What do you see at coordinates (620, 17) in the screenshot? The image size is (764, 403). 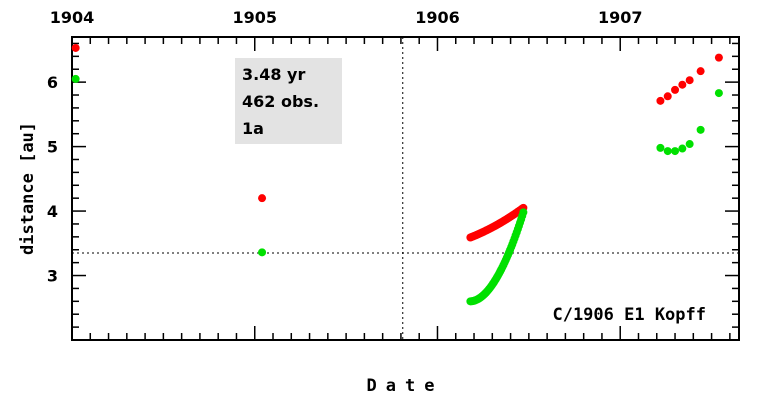 I see `x-tick-label: 1907` at bounding box center [620, 17].